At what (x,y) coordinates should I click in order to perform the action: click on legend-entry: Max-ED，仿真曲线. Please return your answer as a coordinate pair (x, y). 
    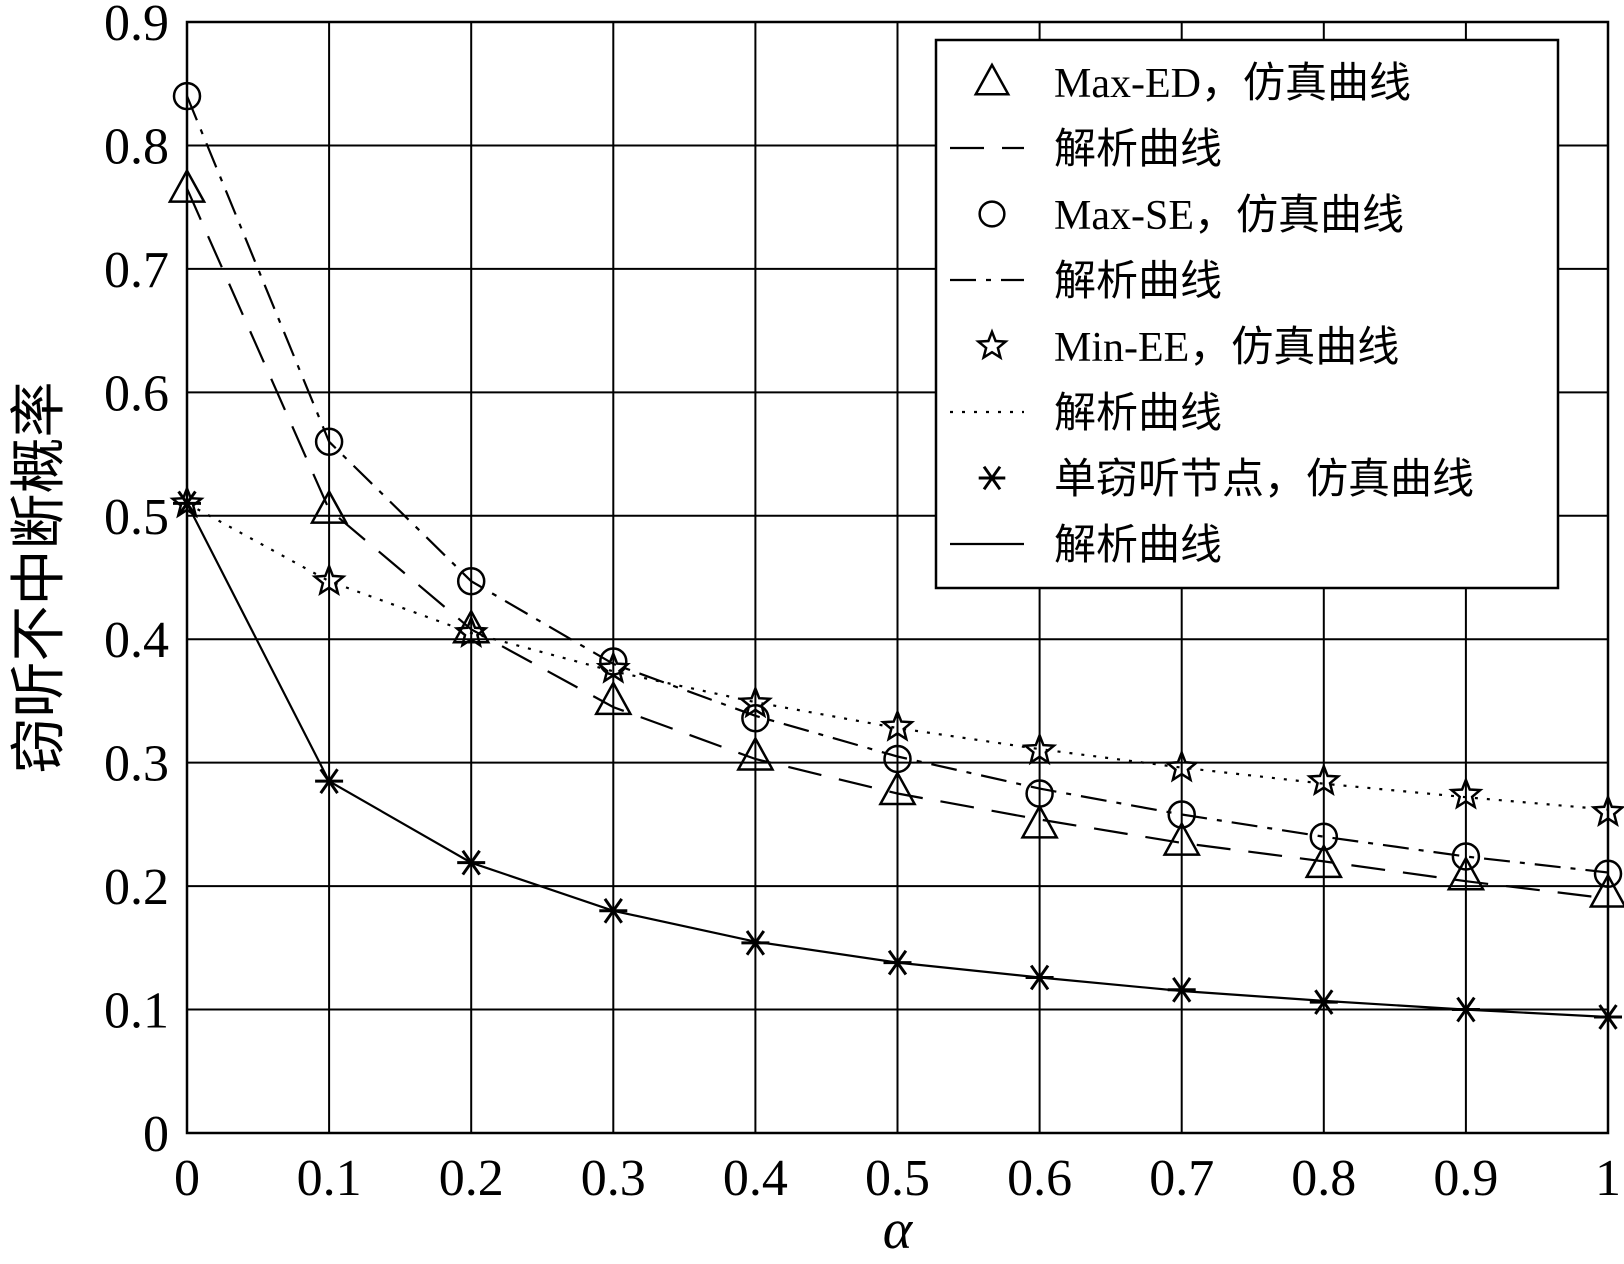
    Looking at the image, I should click on (1192, 84).